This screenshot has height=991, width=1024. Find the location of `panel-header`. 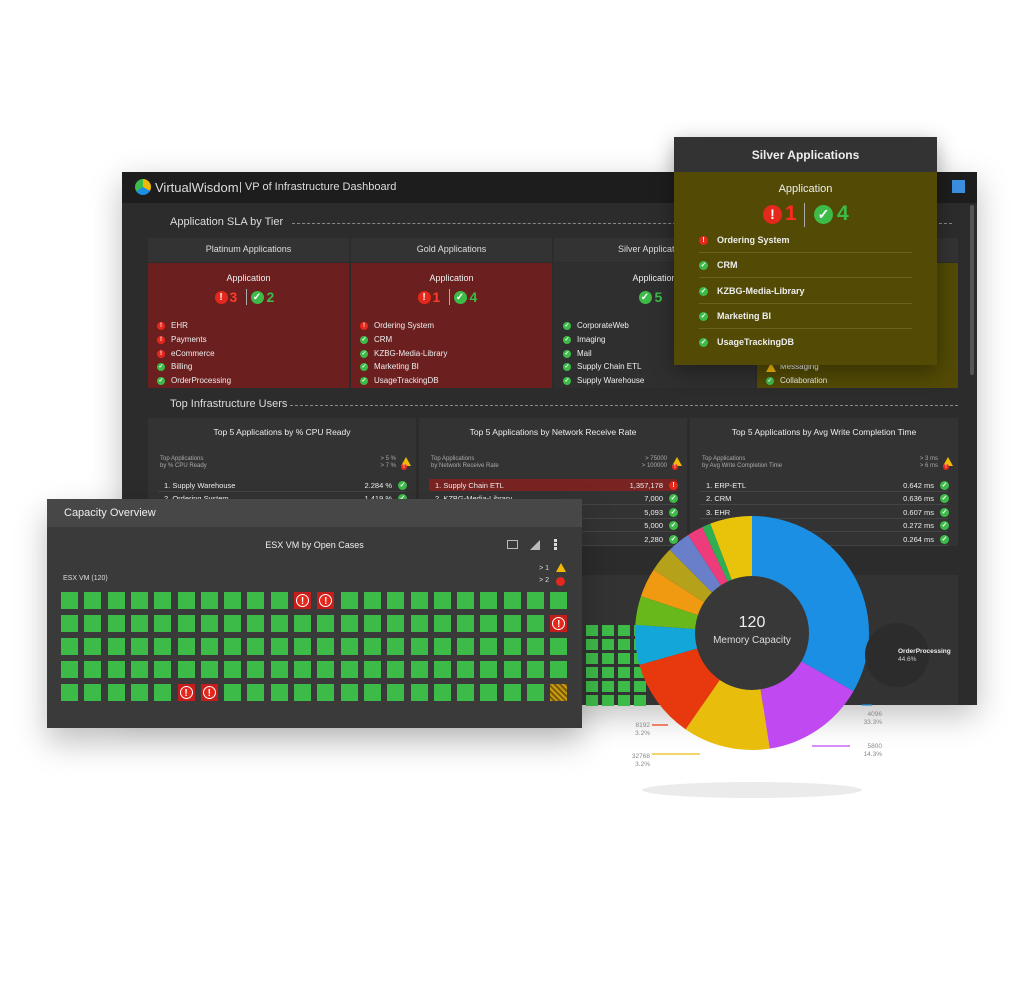

panel-header is located at coordinates (314, 513).